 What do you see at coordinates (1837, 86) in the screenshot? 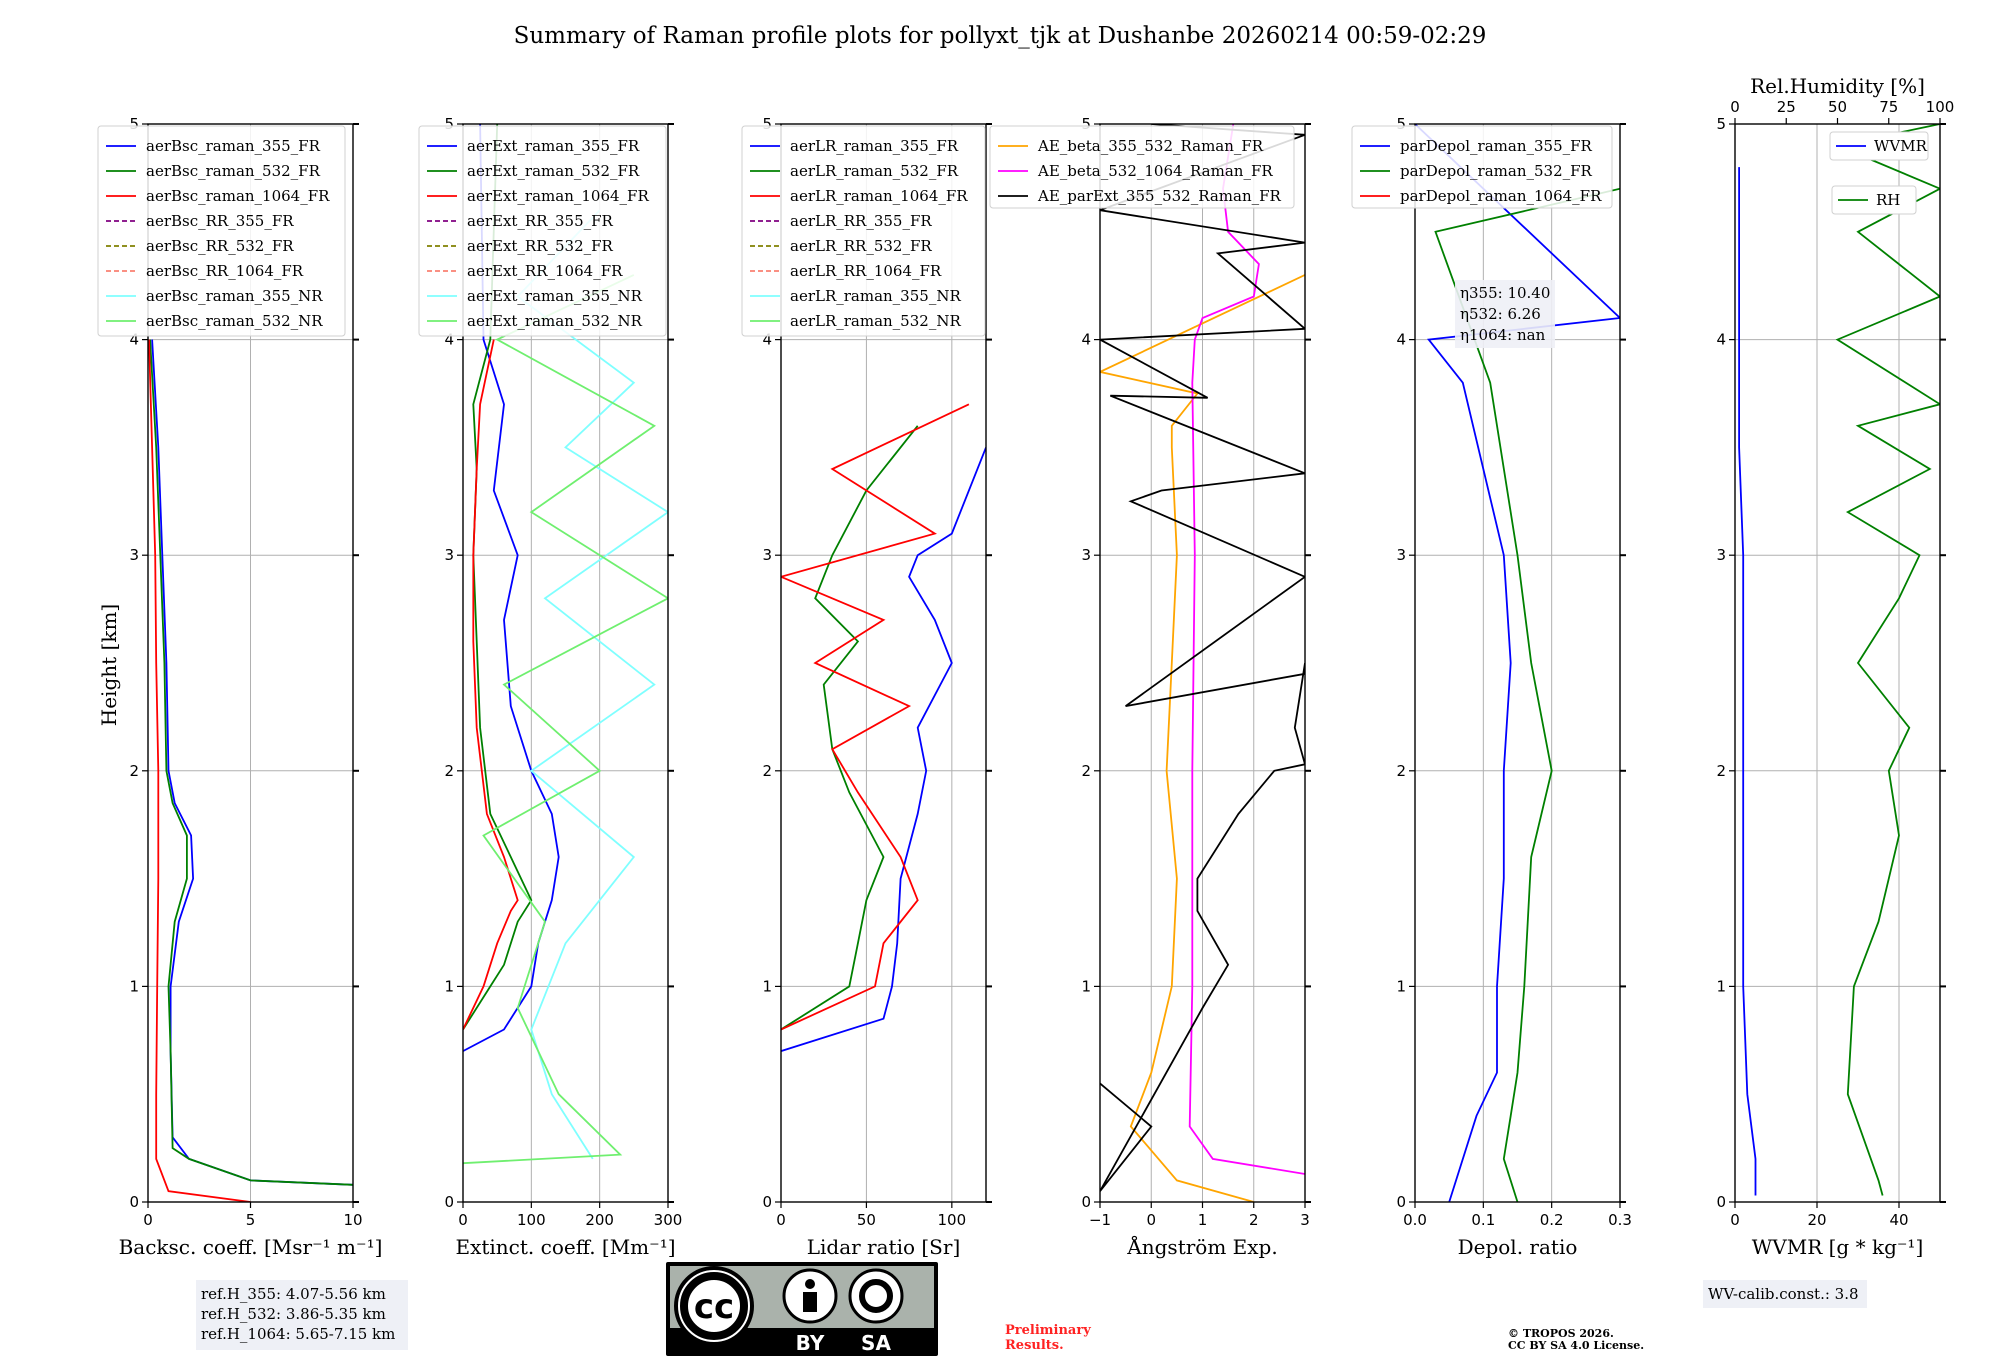
I see `top-axis-label: Rel.Humidity [%]` at bounding box center [1837, 86].